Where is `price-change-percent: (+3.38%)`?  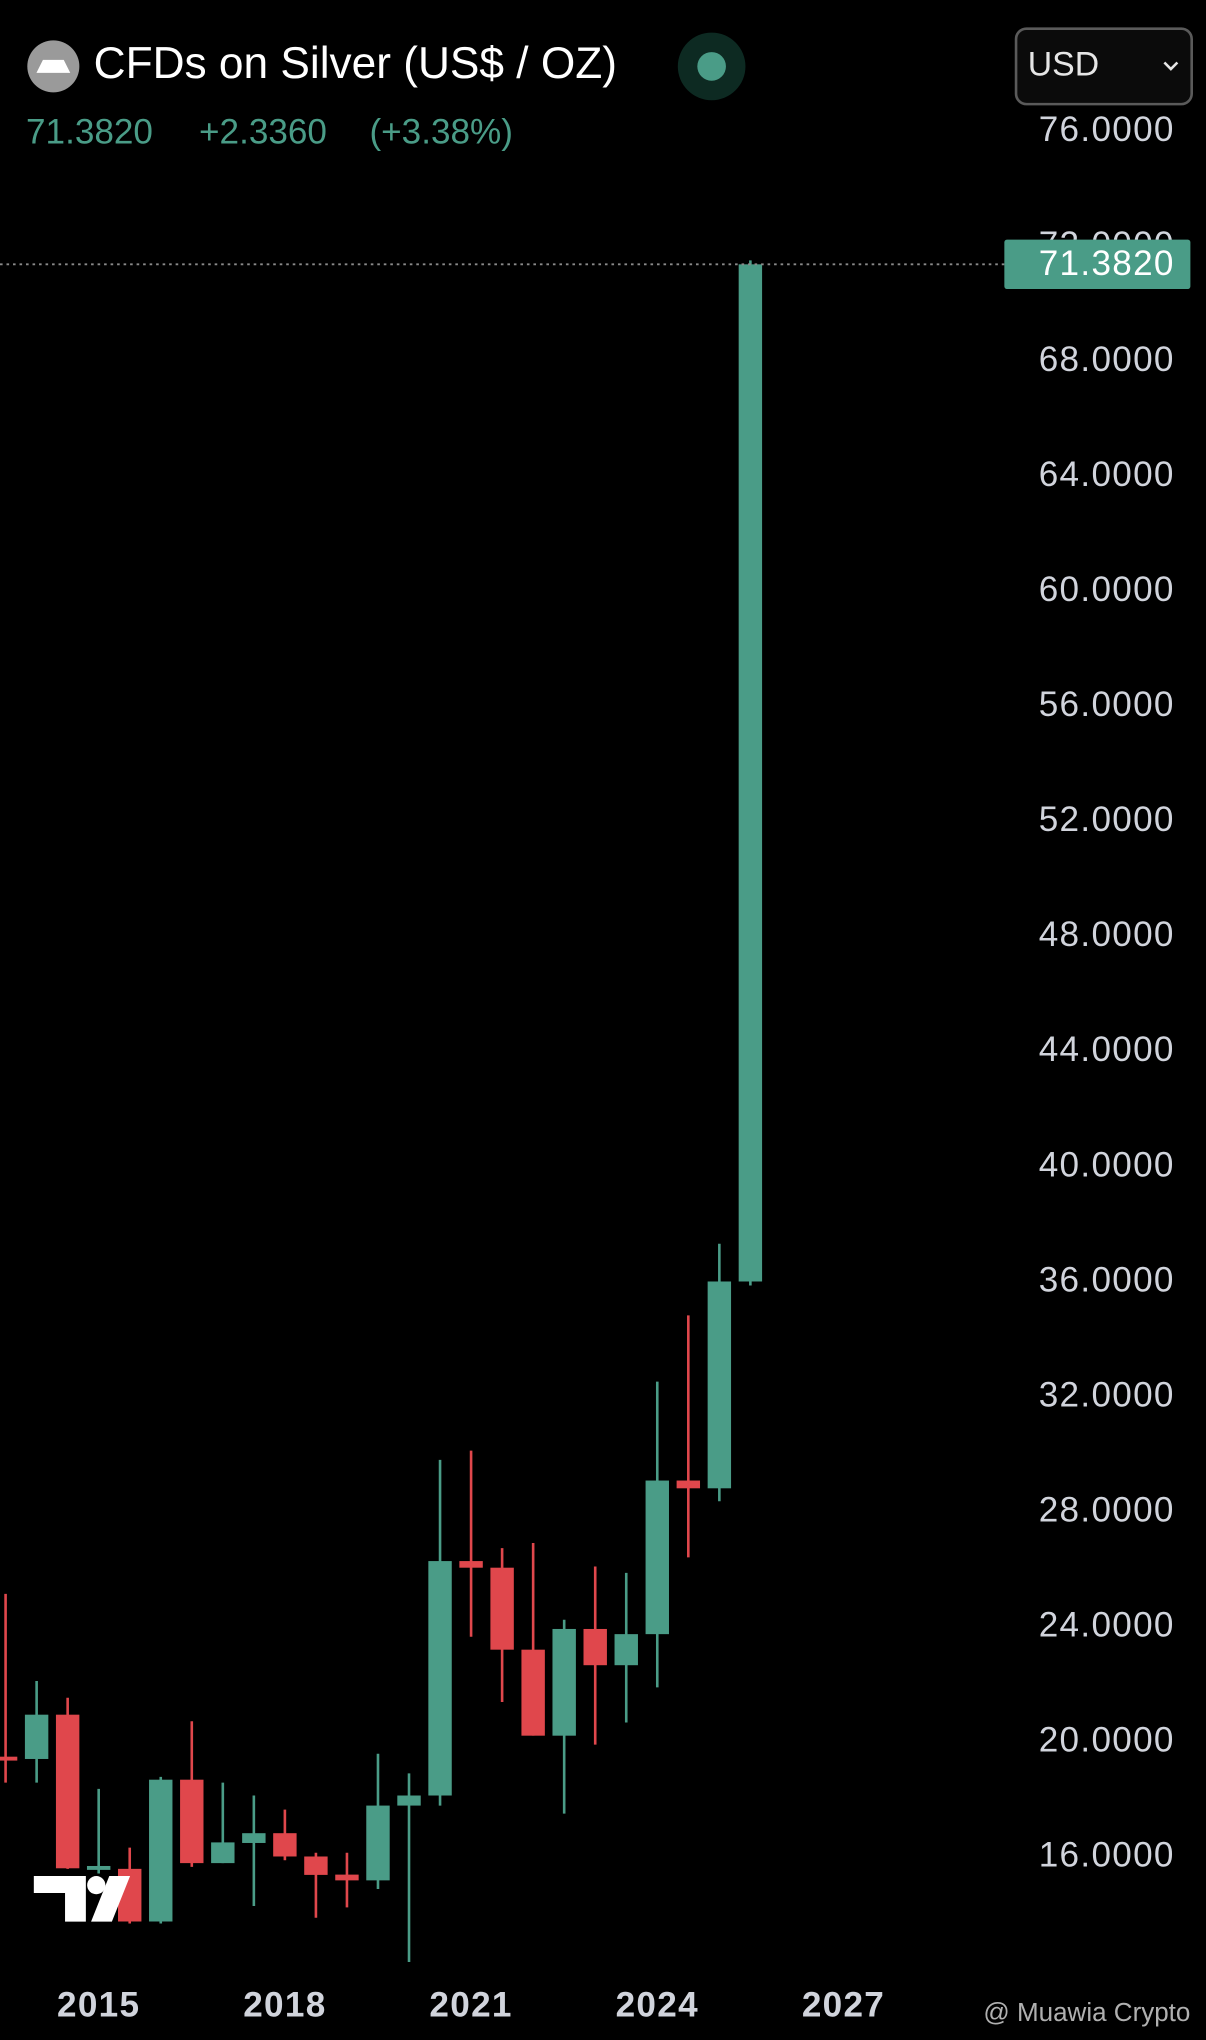
price-change-percent: (+3.38%) is located at coordinates (440, 131).